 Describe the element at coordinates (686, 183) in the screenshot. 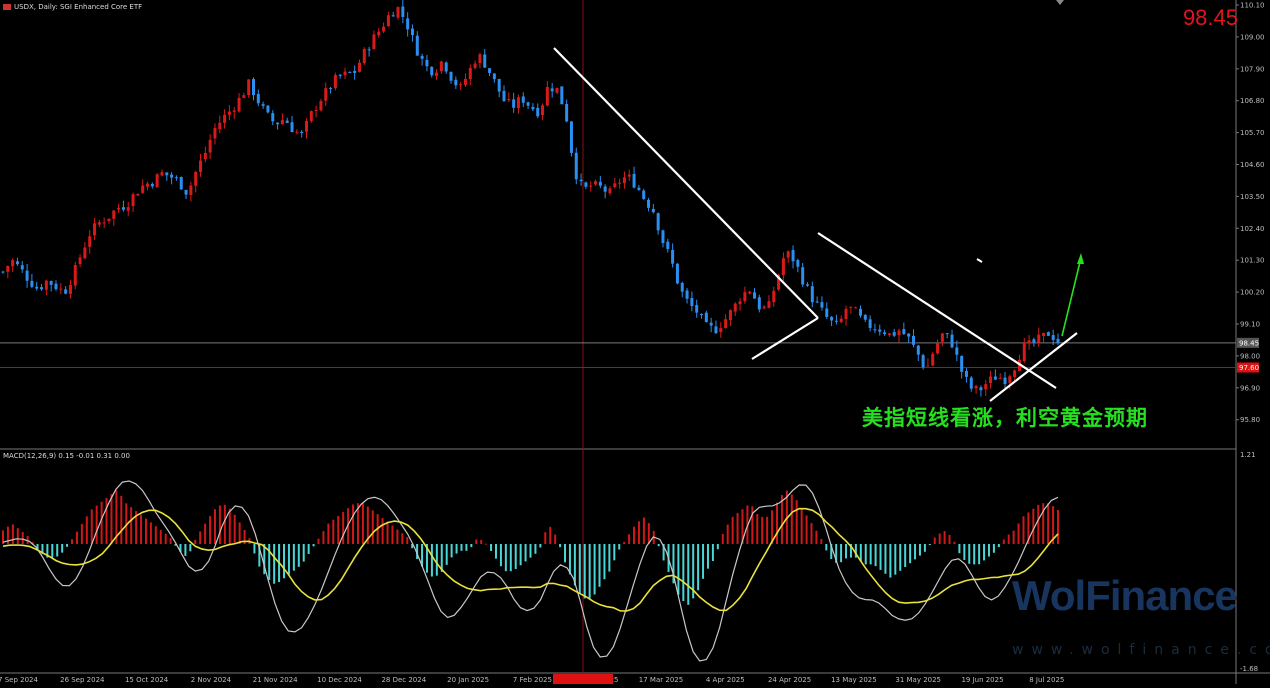

I see `trendline` at that location.